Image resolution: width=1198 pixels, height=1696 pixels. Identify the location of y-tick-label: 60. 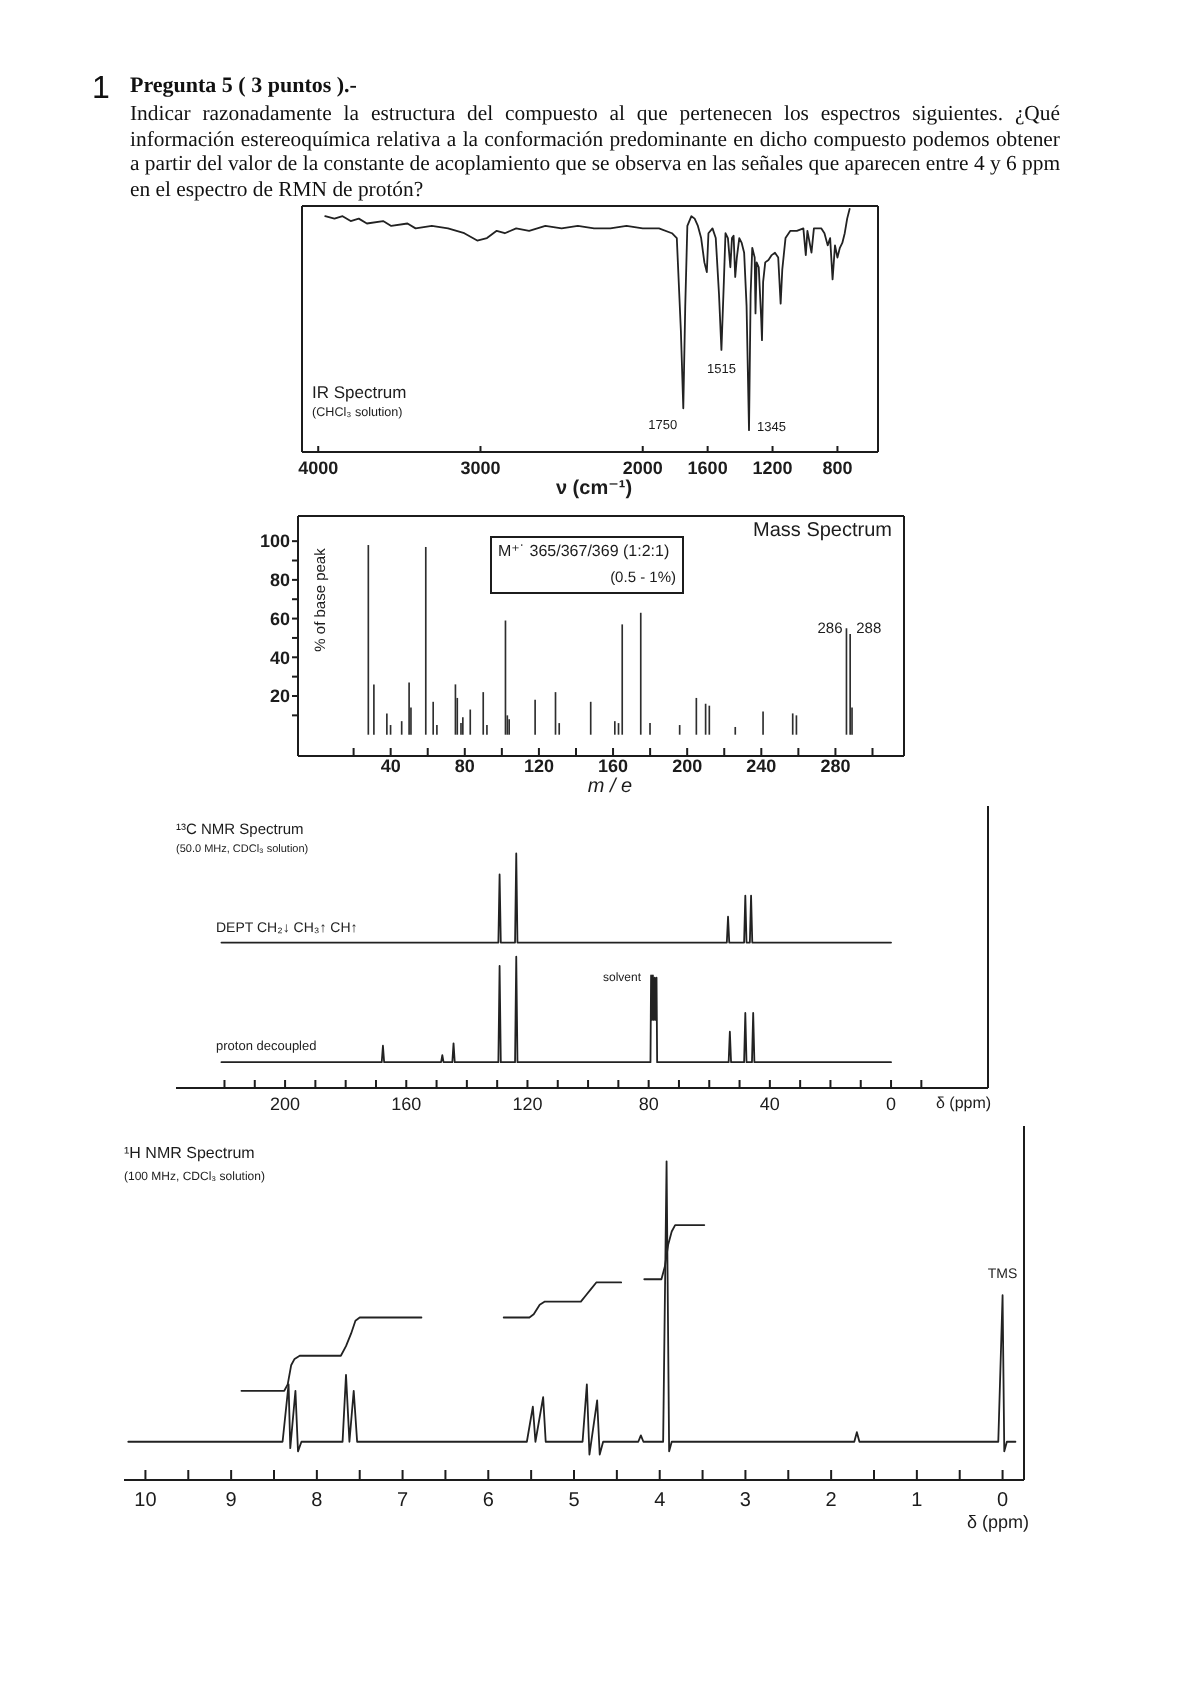
(279, 618).